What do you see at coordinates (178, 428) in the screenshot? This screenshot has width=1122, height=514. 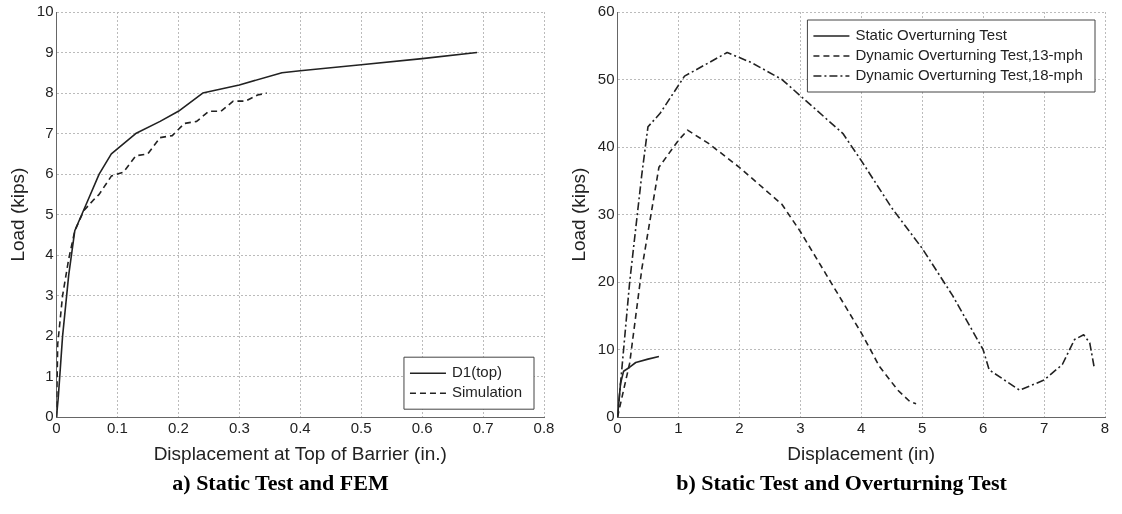 I see `x-tick-label: 0.2` at bounding box center [178, 428].